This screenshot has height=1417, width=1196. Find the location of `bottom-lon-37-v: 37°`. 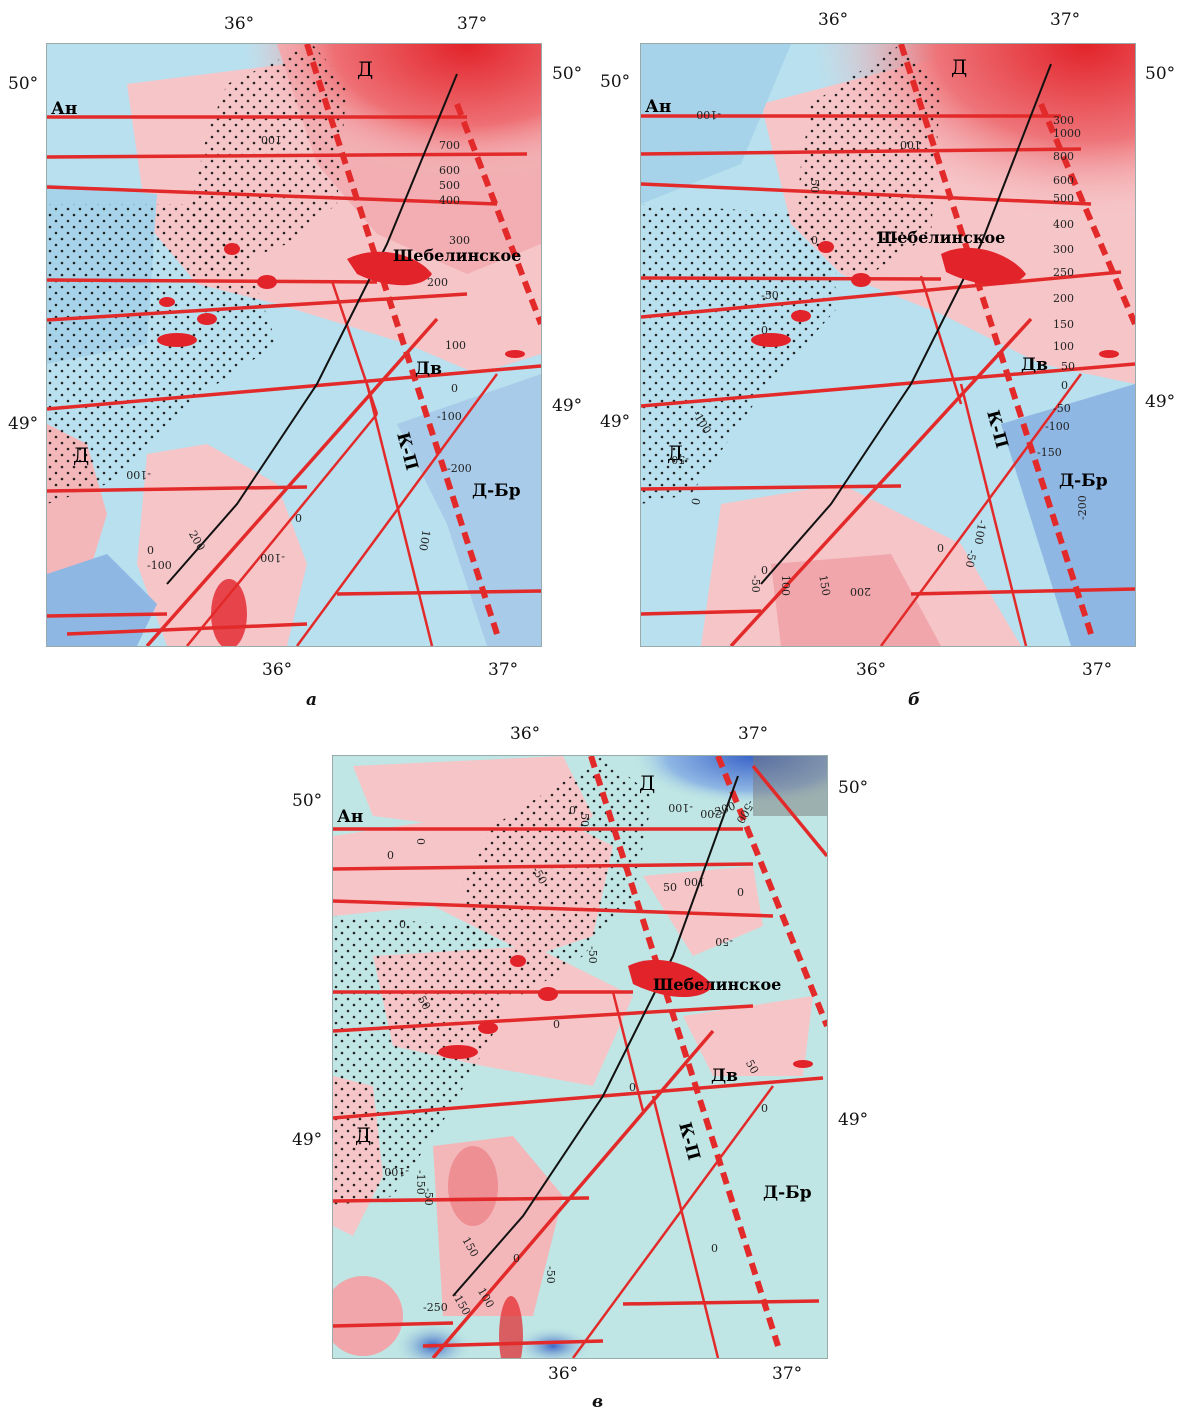

bottom-lon-37-v: 37° is located at coordinates (787, 1374).